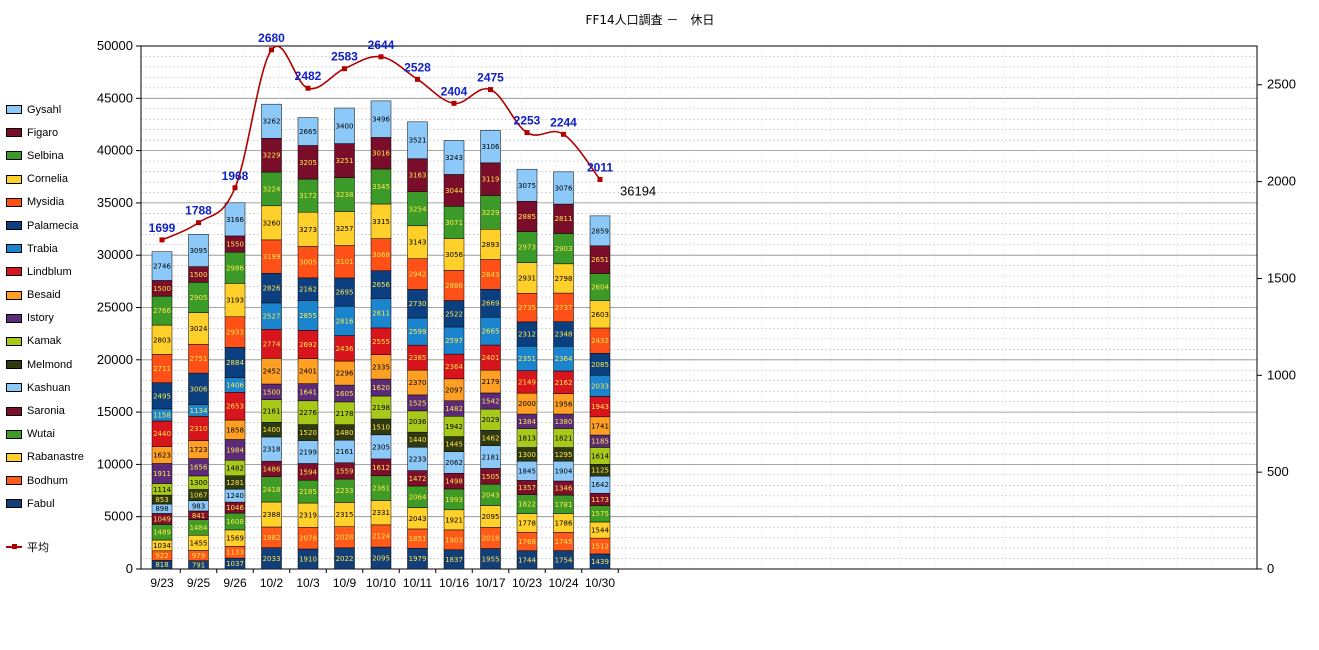 Image resolution: width=1319 pixels, height=650 pixels. Describe the element at coordinates (600, 260) in the screenshot. I see `segment-label: 2651` at that location.